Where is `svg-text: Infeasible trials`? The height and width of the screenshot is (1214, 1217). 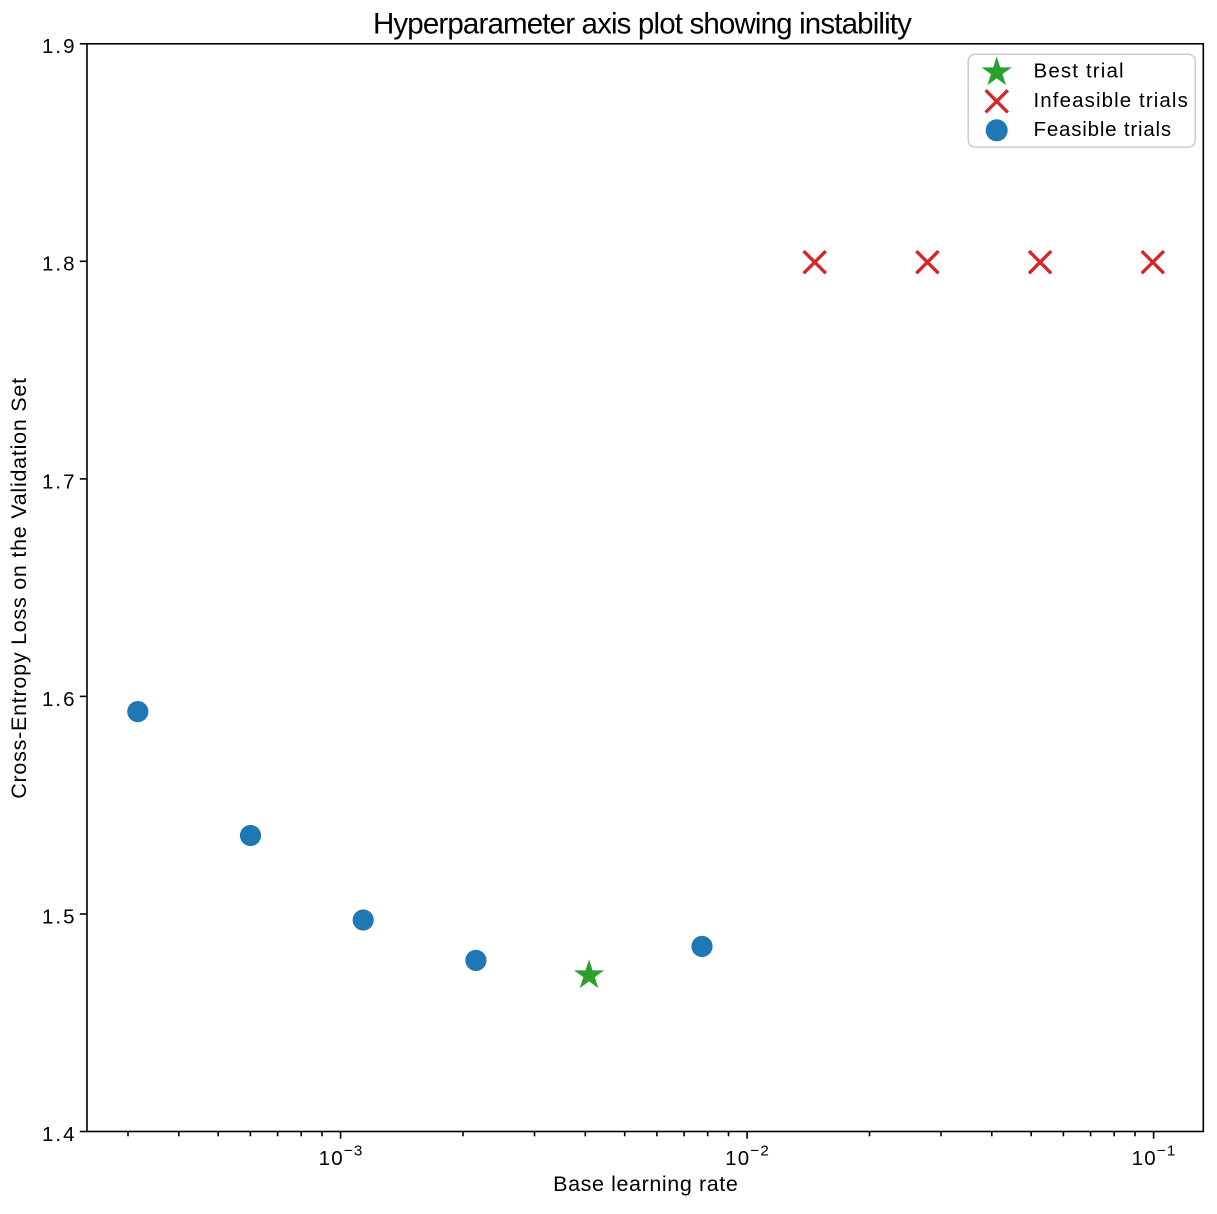 svg-text: Infeasible trials is located at coordinates (1111, 100).